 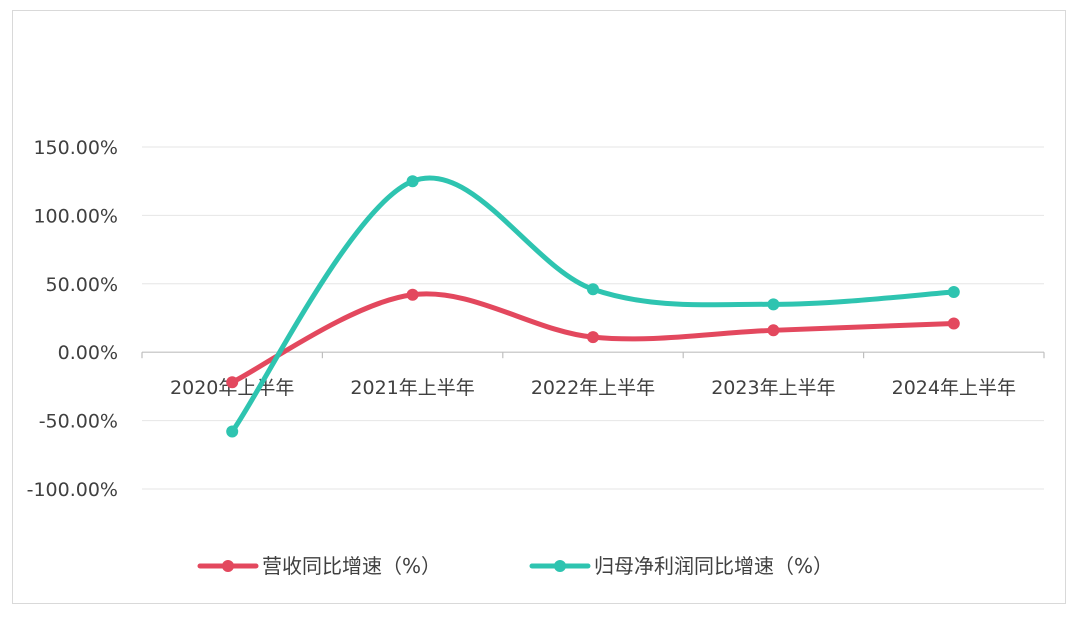 What do you see at coordinates (593, 355) in the screenshot?
I see `x-axis` at bounding box center [593, 355].